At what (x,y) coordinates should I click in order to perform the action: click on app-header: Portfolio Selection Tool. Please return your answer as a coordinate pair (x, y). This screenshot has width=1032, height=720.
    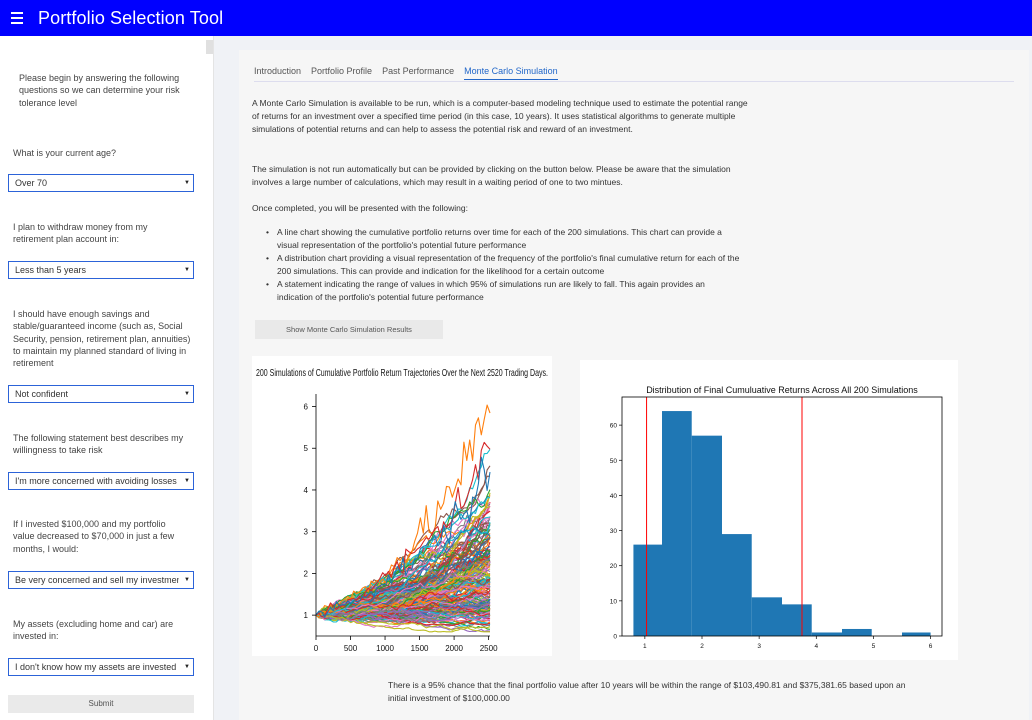
    Looking at the image, I should click on (516, 18).